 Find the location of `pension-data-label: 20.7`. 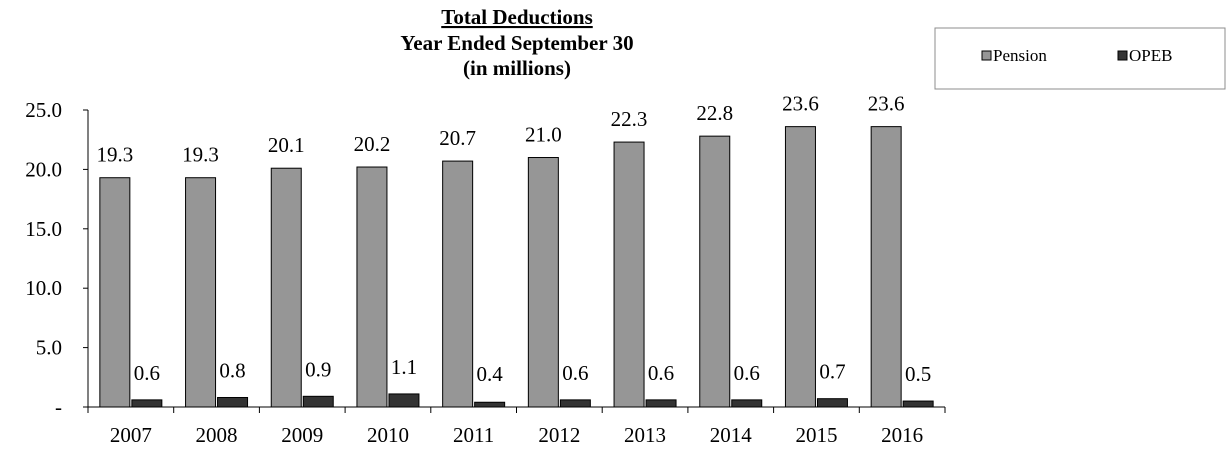

pension-data-label: 20.7 is located at coordinates (457, 138).